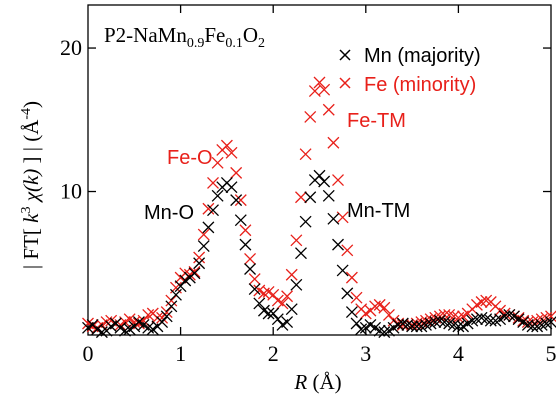 This screenshot has height=395, width=556. What do you see at coordinates (345, 83) in the screenshot?
I see `legend-marker-fe` at bounding box center [345, 83].